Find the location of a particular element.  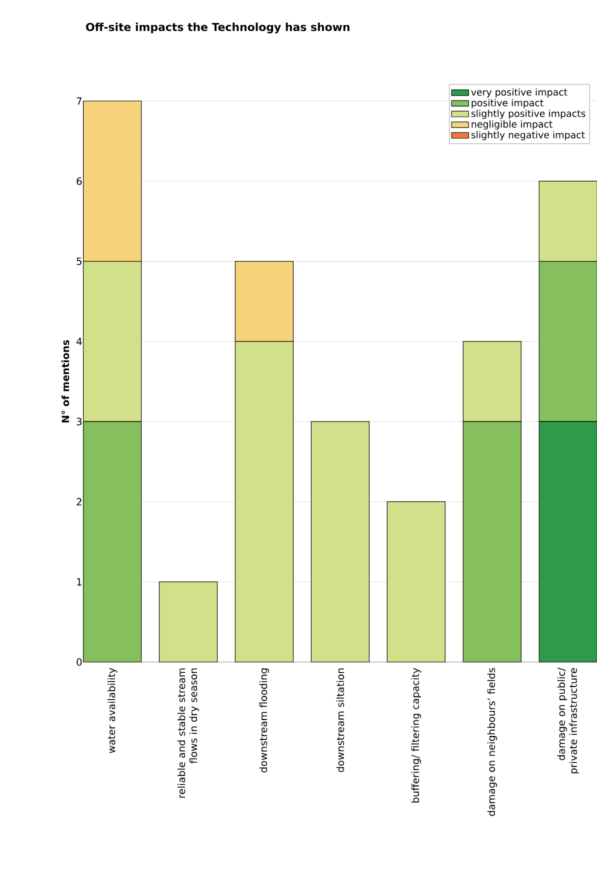

legend-label: positive impact is located at coordinates (508, 103).